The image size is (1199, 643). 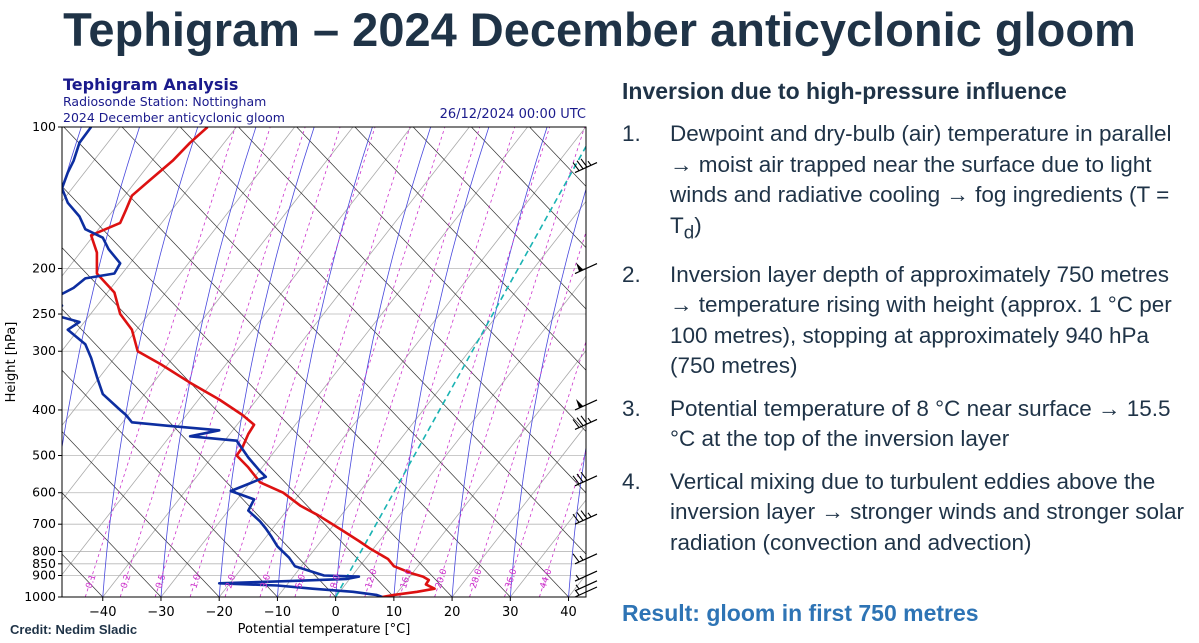 I want to click on mixing-ratio-label: 8.0, so click(x=336, y=581).